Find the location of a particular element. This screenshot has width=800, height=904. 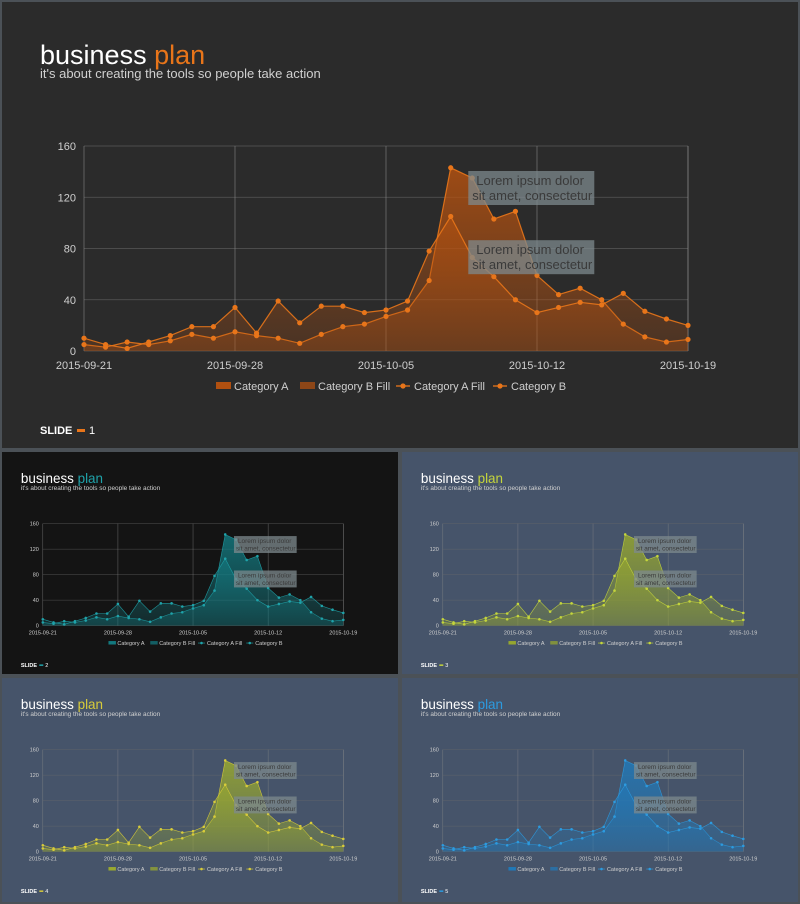

slide-label-dash is located at coordinates (441, 891).